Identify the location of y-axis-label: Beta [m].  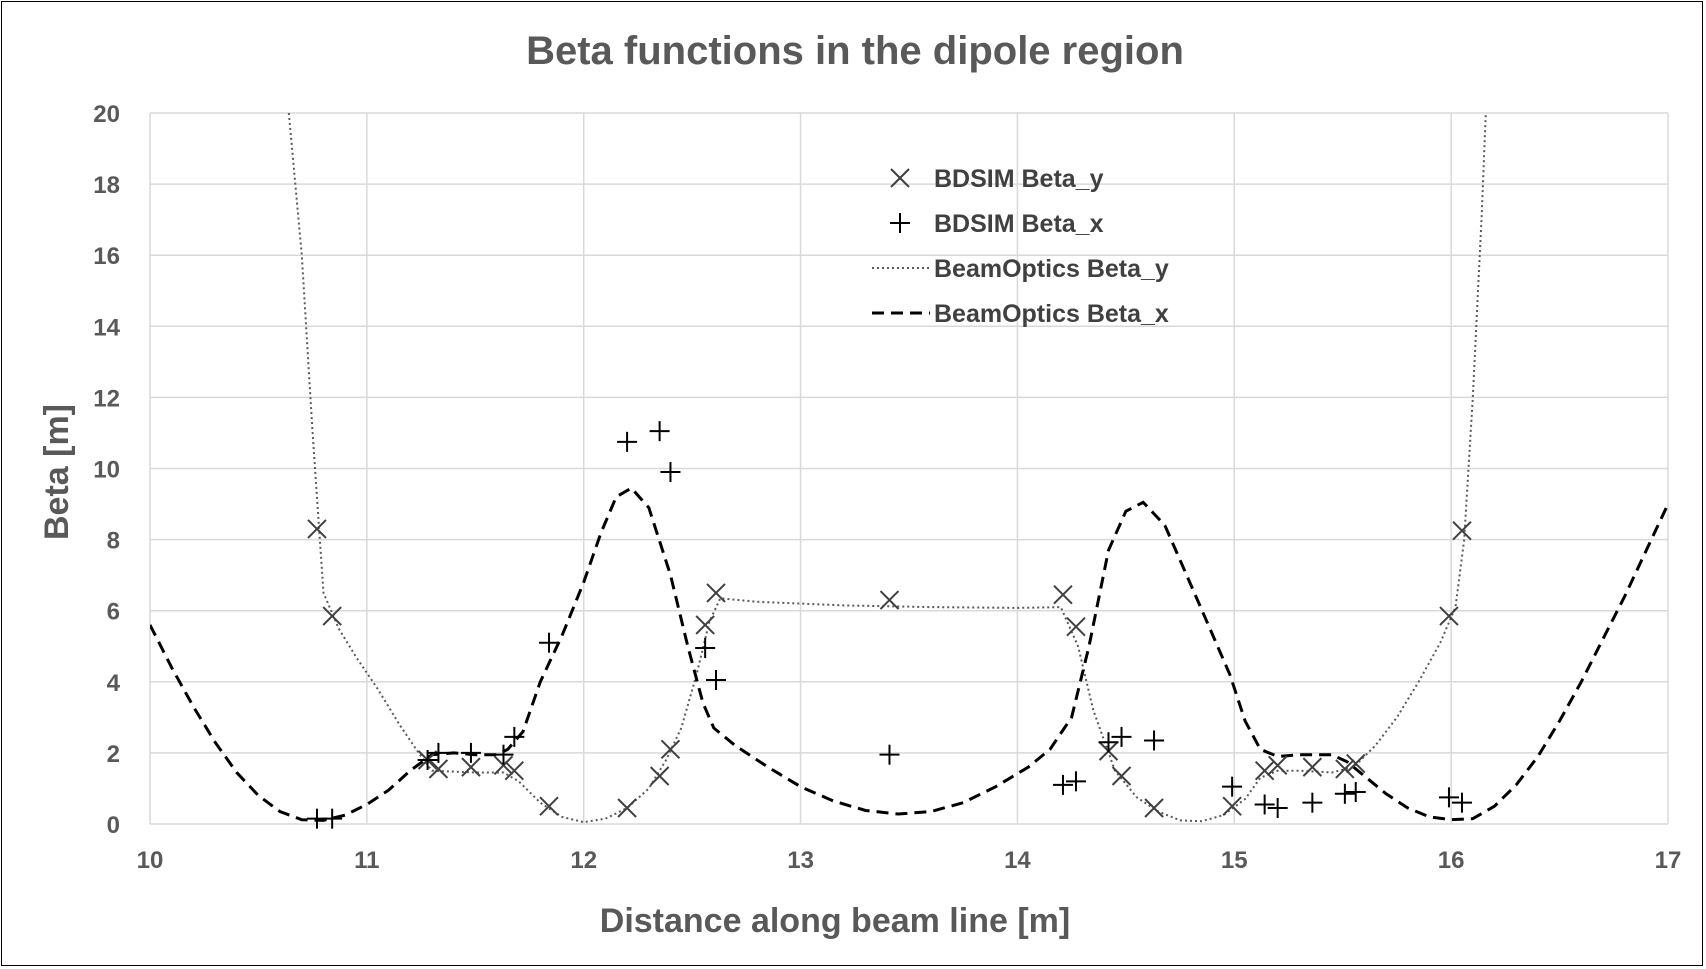
(57, 472).